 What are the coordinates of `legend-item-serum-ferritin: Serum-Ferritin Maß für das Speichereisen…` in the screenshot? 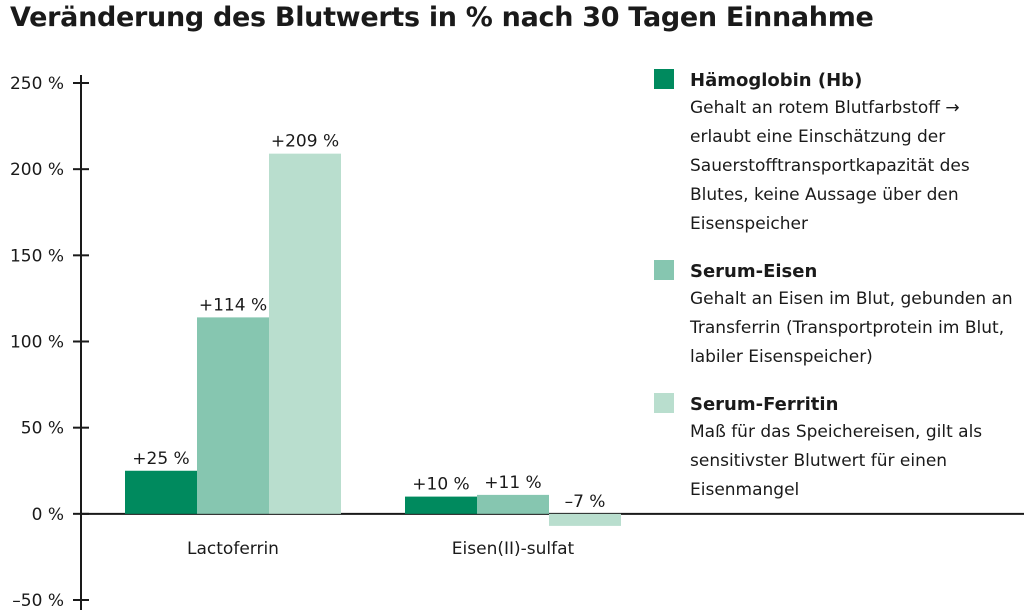 It's located at (839, 447).